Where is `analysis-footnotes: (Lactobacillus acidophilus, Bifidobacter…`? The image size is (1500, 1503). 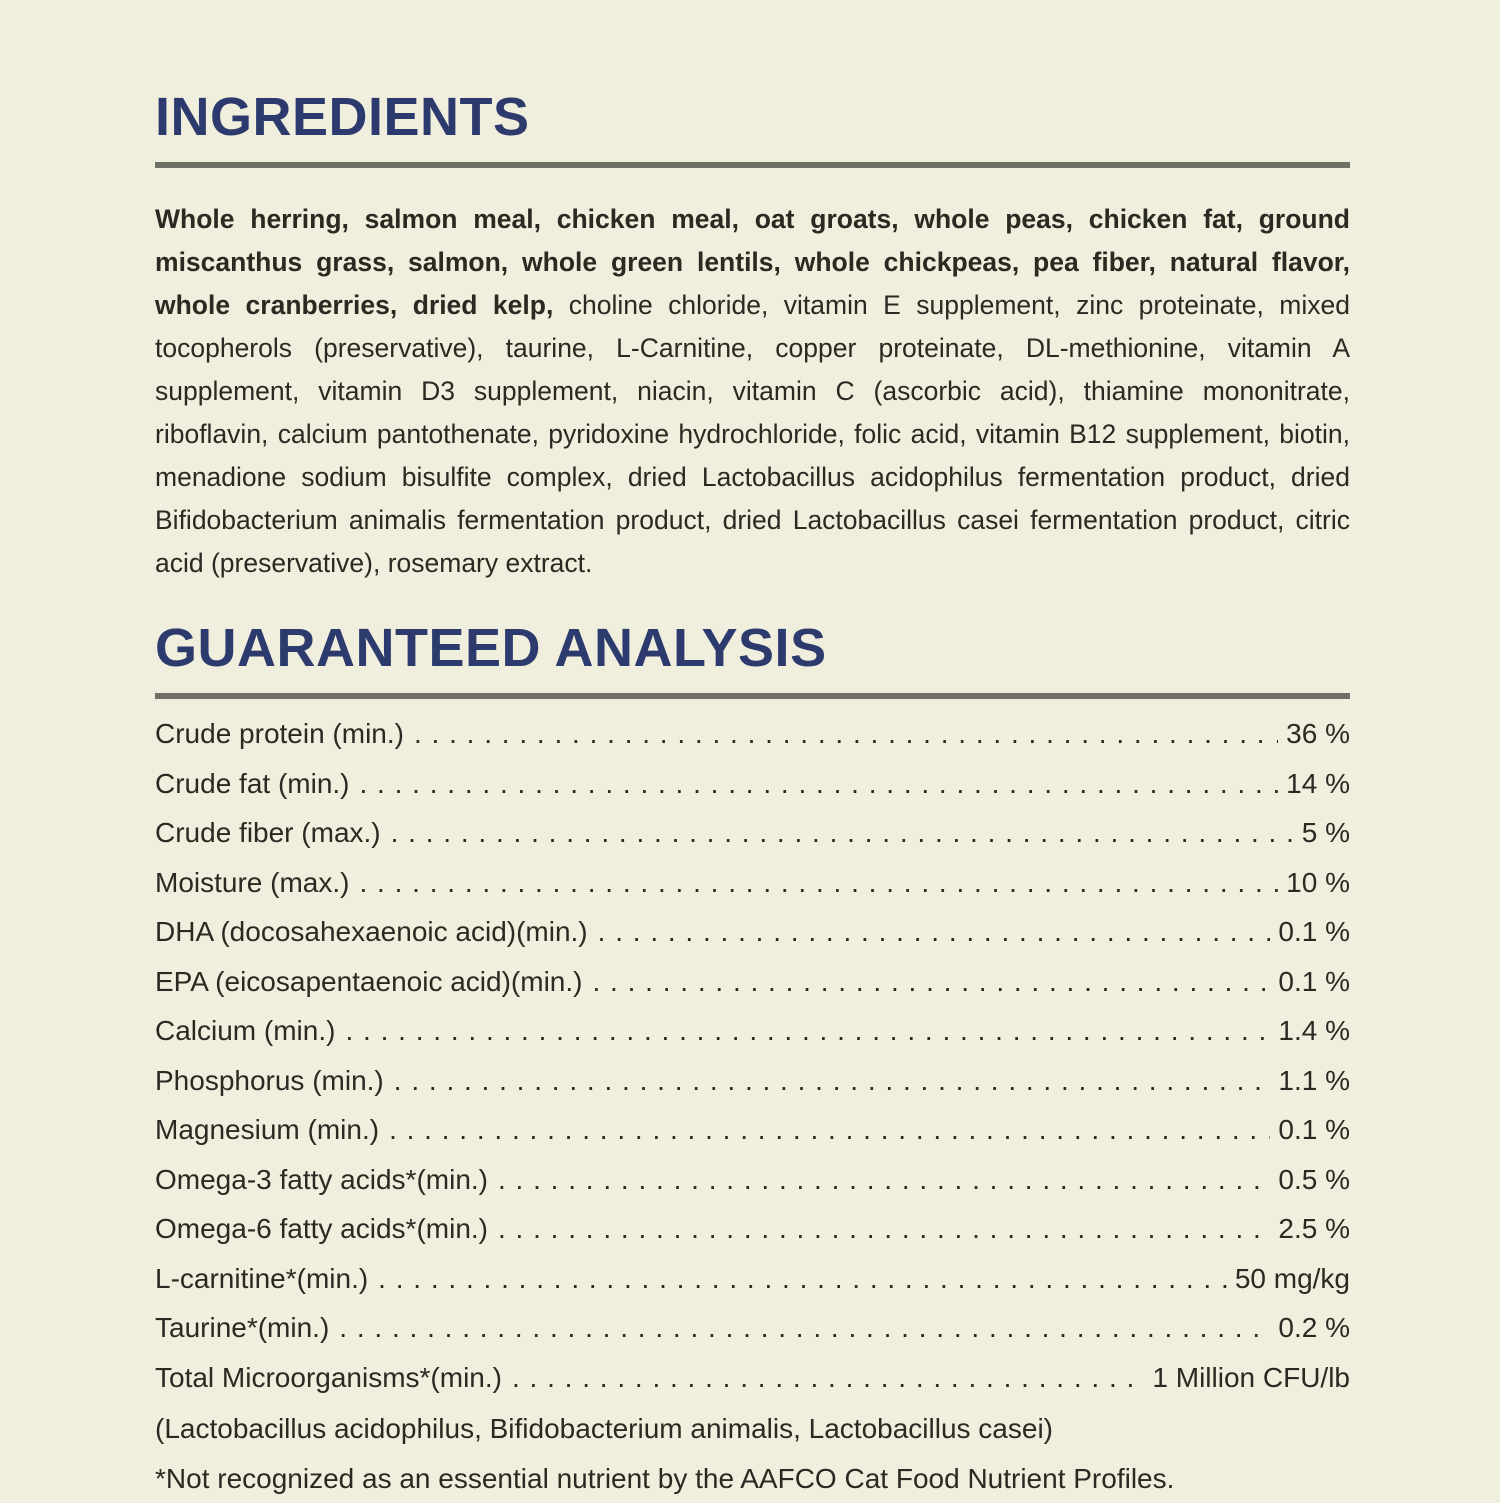
analysis-footnotes: (Lactobacillus acidophilus, Bifidobacter… is located at coordinates (752, 1453).